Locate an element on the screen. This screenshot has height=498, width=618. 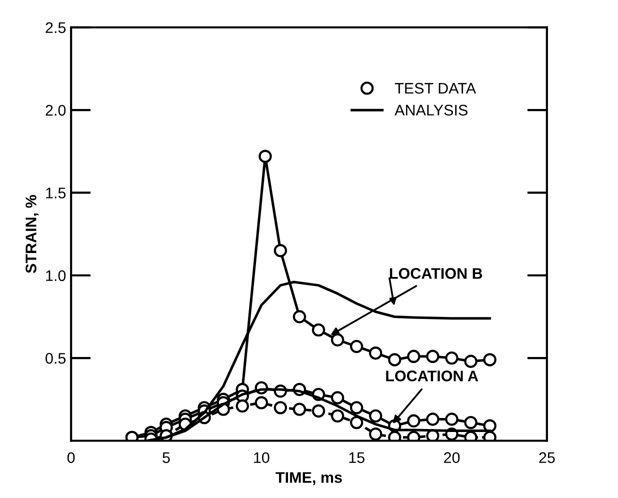
legend-label: TEST DATA is located at coordinates (435, 88).